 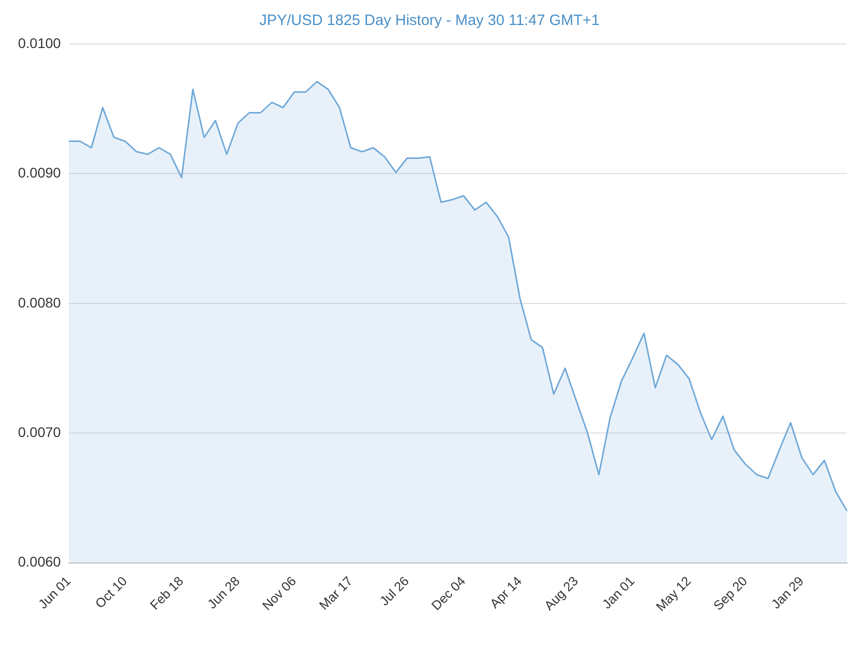 I want to click on x-tick-label: Jun 01, so click(x=54, y=592).